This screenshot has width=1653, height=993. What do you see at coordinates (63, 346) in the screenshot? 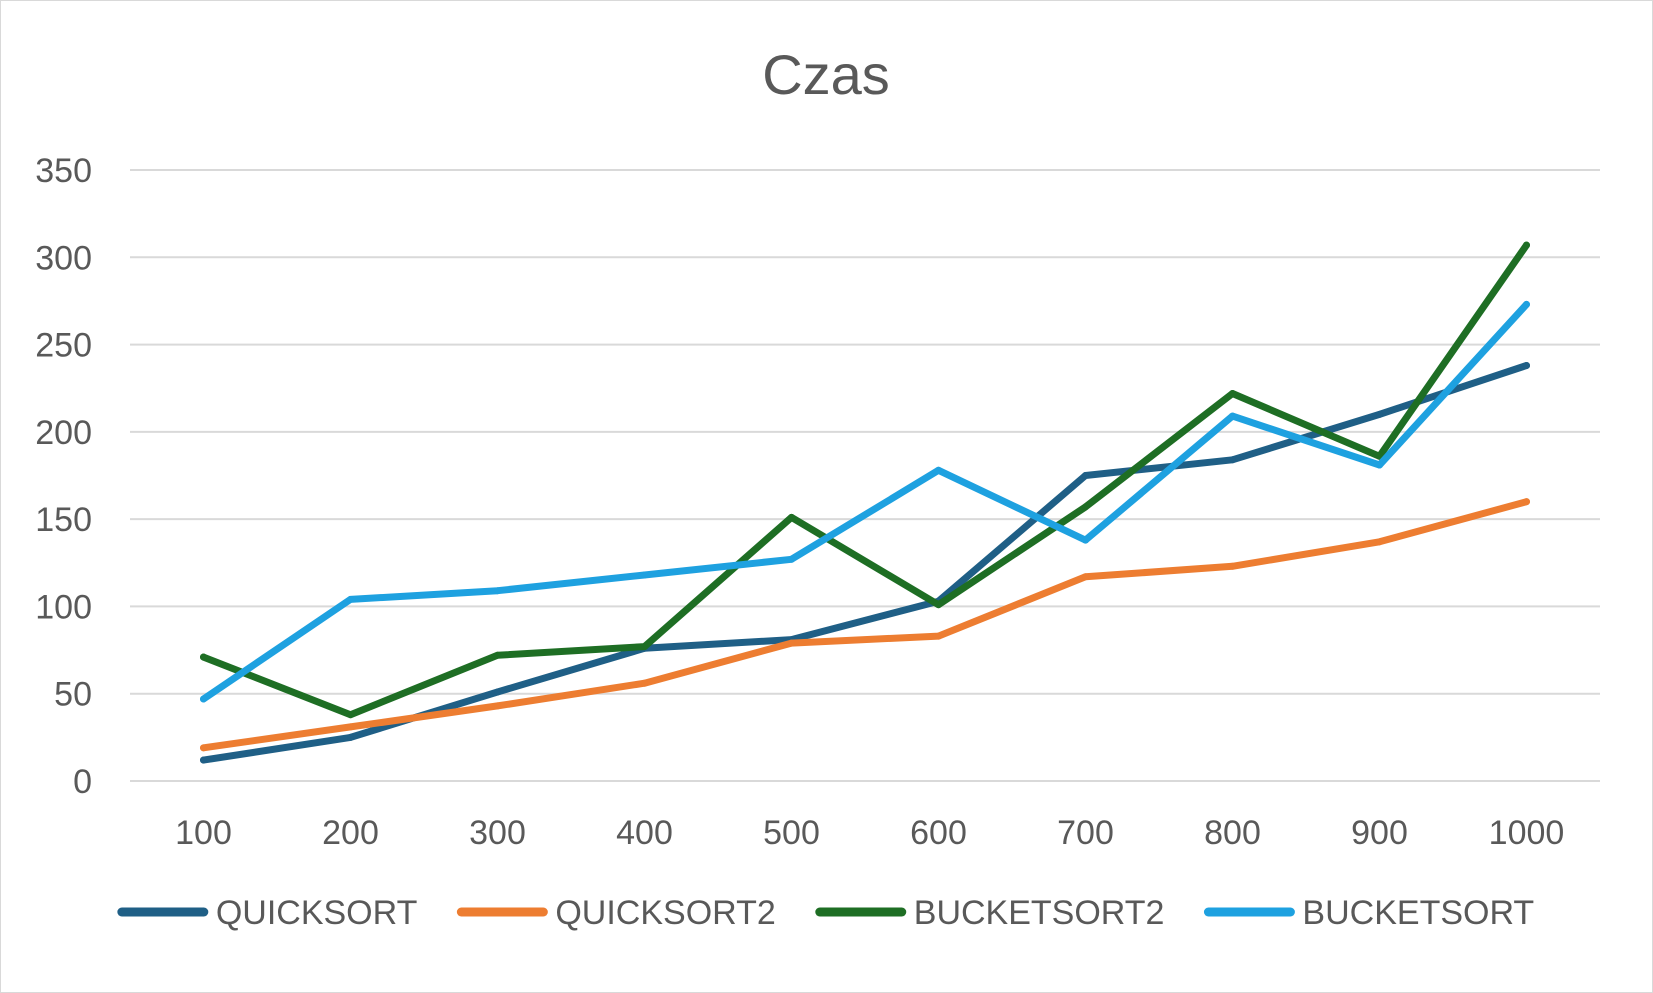
I see `y-tick-label: 250` at bounding box center [63, 346].